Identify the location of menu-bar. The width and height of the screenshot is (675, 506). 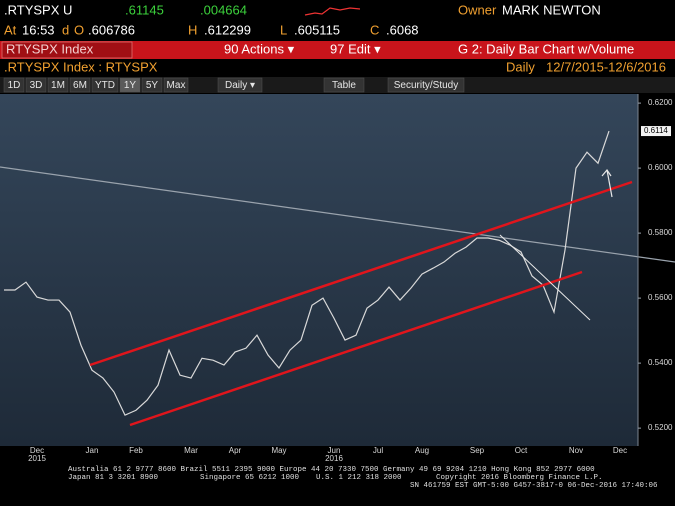
(337, 50).